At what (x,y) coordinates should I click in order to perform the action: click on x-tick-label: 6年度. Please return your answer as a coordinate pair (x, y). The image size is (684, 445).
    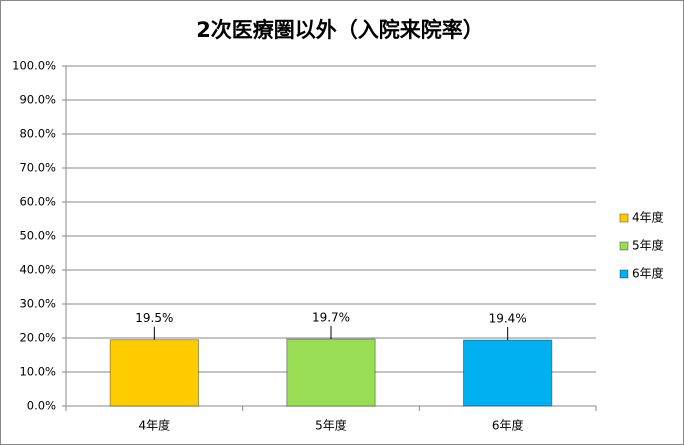
    Looking at the image, I should click on (508, 425).